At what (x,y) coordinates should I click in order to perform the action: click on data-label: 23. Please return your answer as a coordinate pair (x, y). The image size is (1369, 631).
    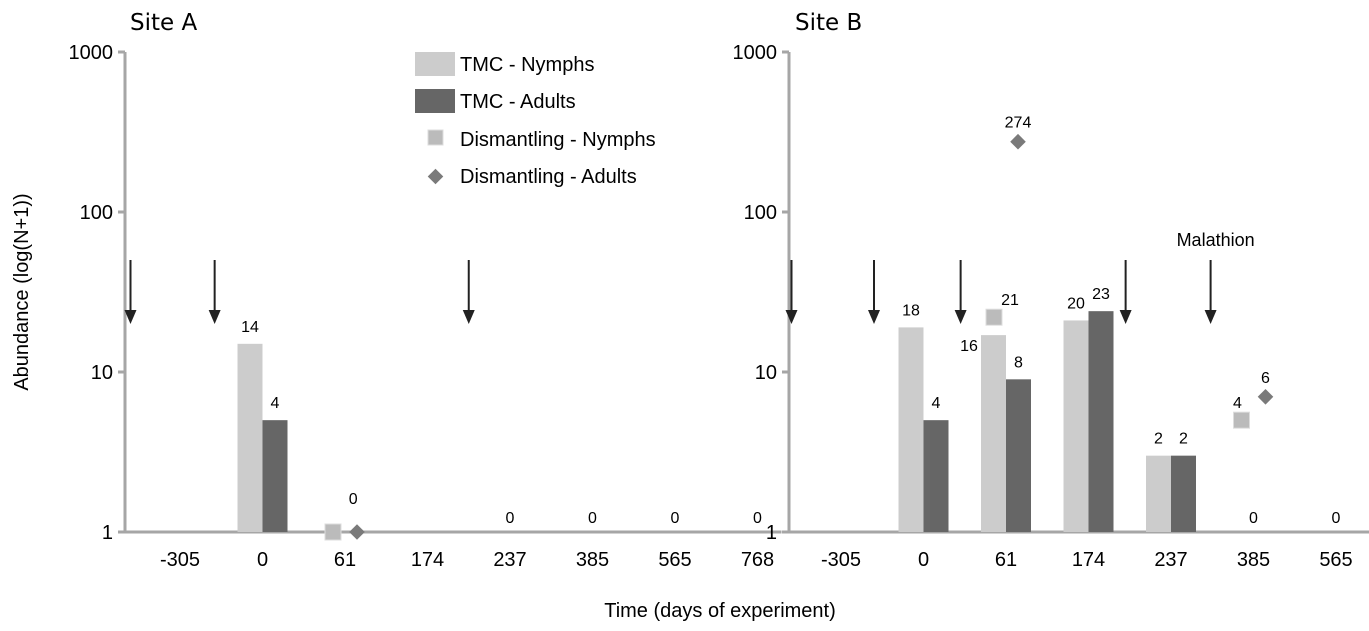
    Looking at the image, I should click on (1101, 294).